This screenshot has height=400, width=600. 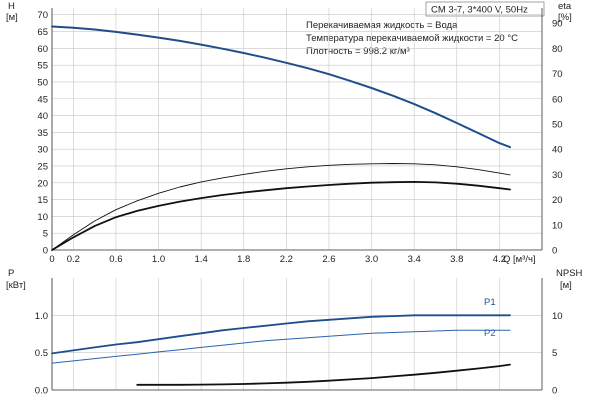 What do you see at coordinates (11, 6) in the screenshot?
I see `top-y-label: H` at bounding box center [11, 6].